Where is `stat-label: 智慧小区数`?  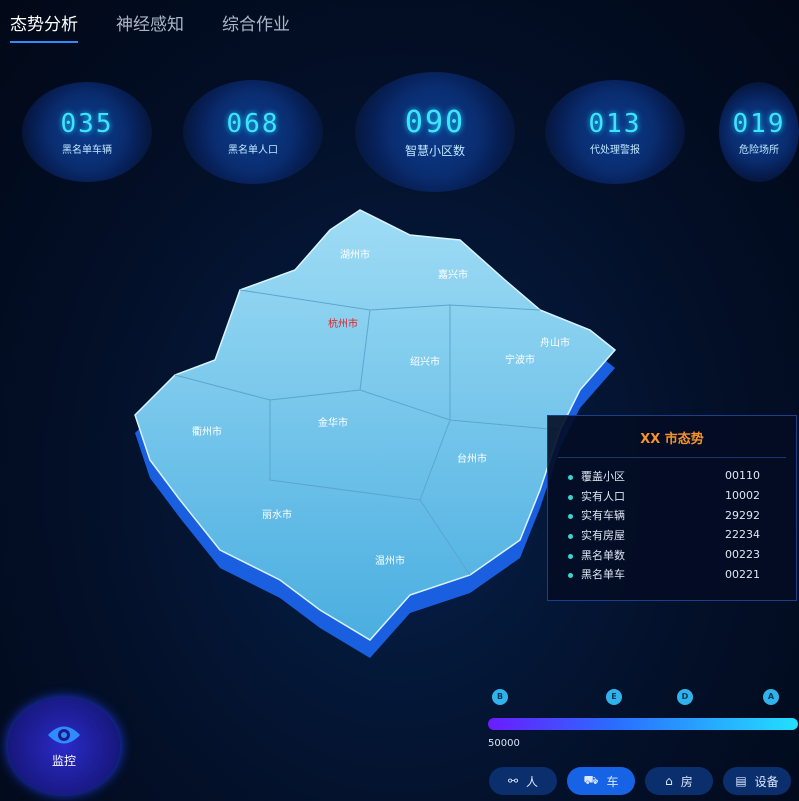
stat-label: 智慧小区数 is located at coordinates (434, 151).